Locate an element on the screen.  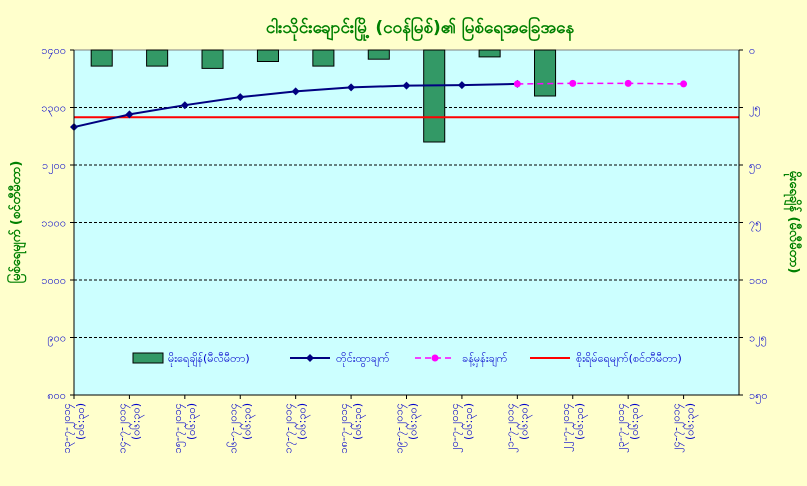
forecast-line is located at coordinates (600, 83).